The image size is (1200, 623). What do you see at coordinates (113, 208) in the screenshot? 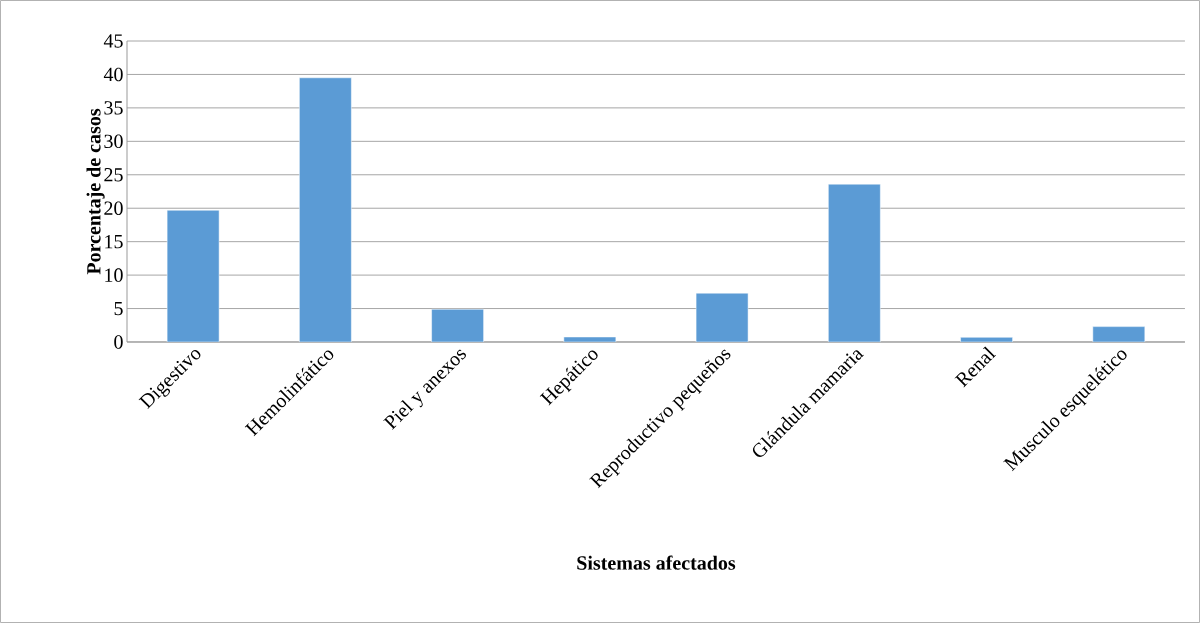
I see `y-tick-label: 20` at bounding box center [113, 208].